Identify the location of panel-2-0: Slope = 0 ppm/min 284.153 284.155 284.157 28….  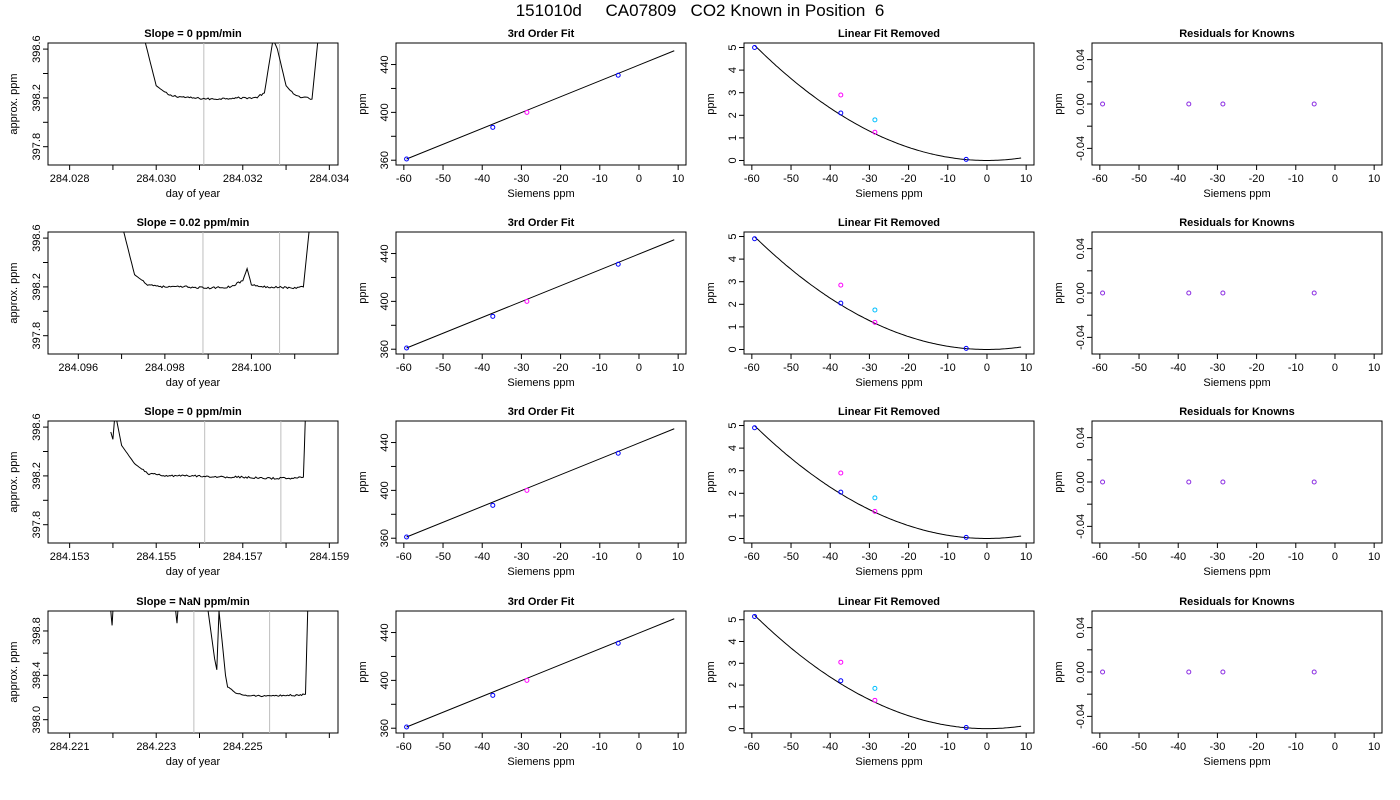
(178, 492).